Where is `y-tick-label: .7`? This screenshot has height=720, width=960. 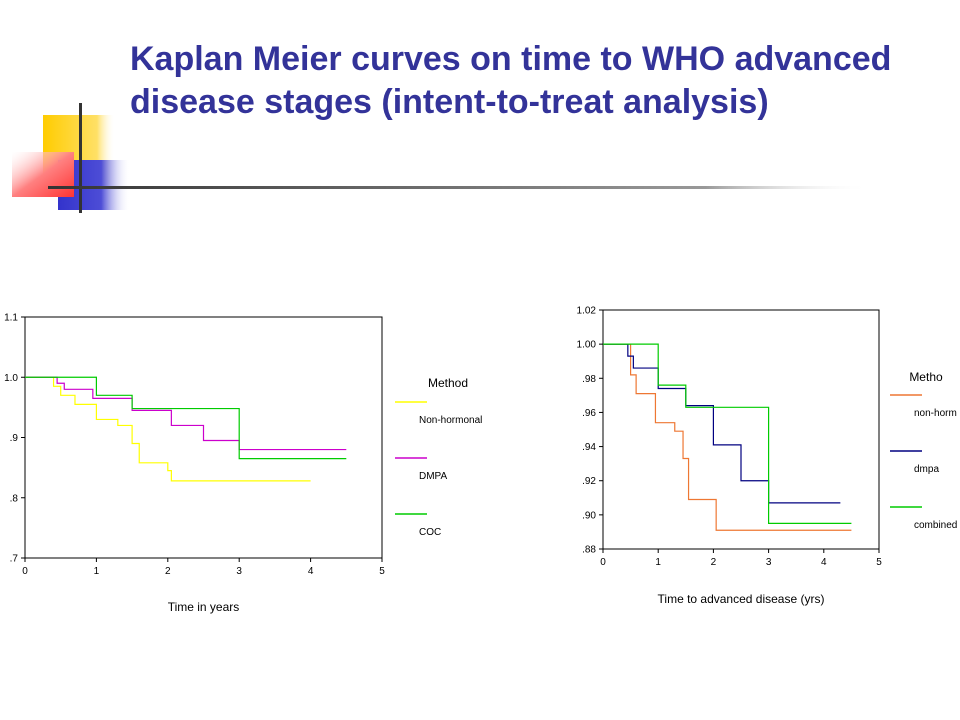 y-tick-label: .7 is located at coordinates (14, 559).